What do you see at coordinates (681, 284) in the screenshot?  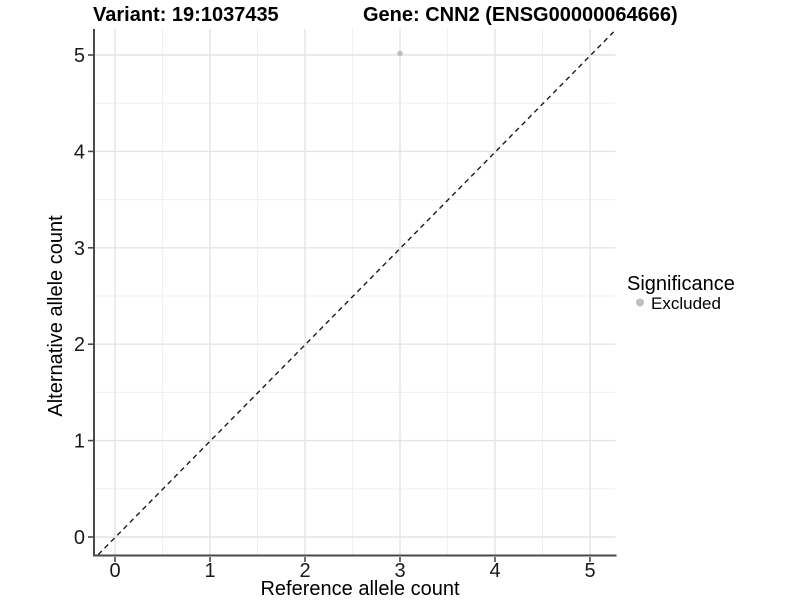 I see `legend-title: Significance` at bounding box center [681, 284].